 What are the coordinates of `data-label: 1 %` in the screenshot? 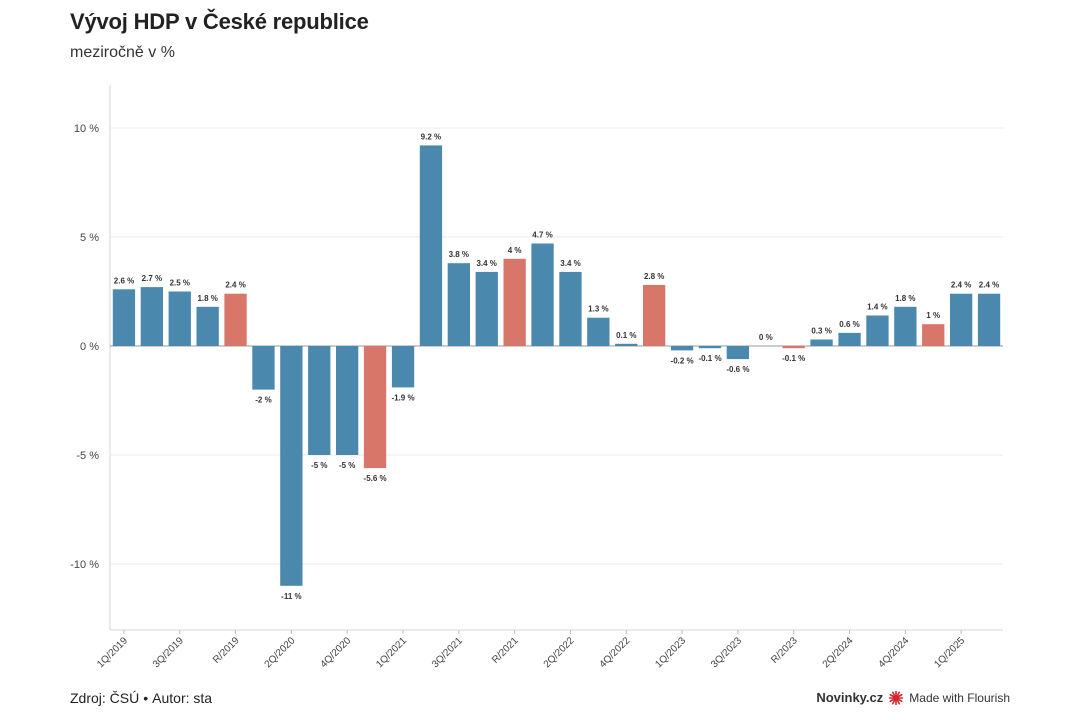 It's located at (933, 315).